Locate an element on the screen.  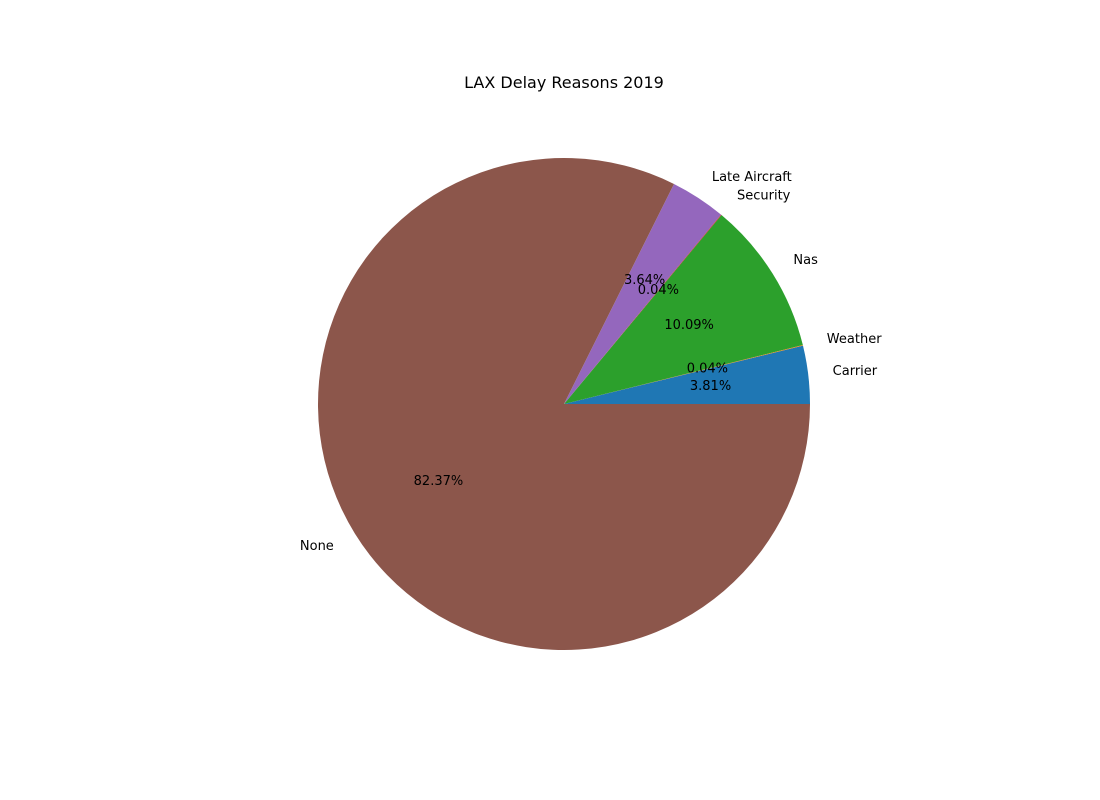
percent-label-none: 82.37% is located at coordinates (439, 481).